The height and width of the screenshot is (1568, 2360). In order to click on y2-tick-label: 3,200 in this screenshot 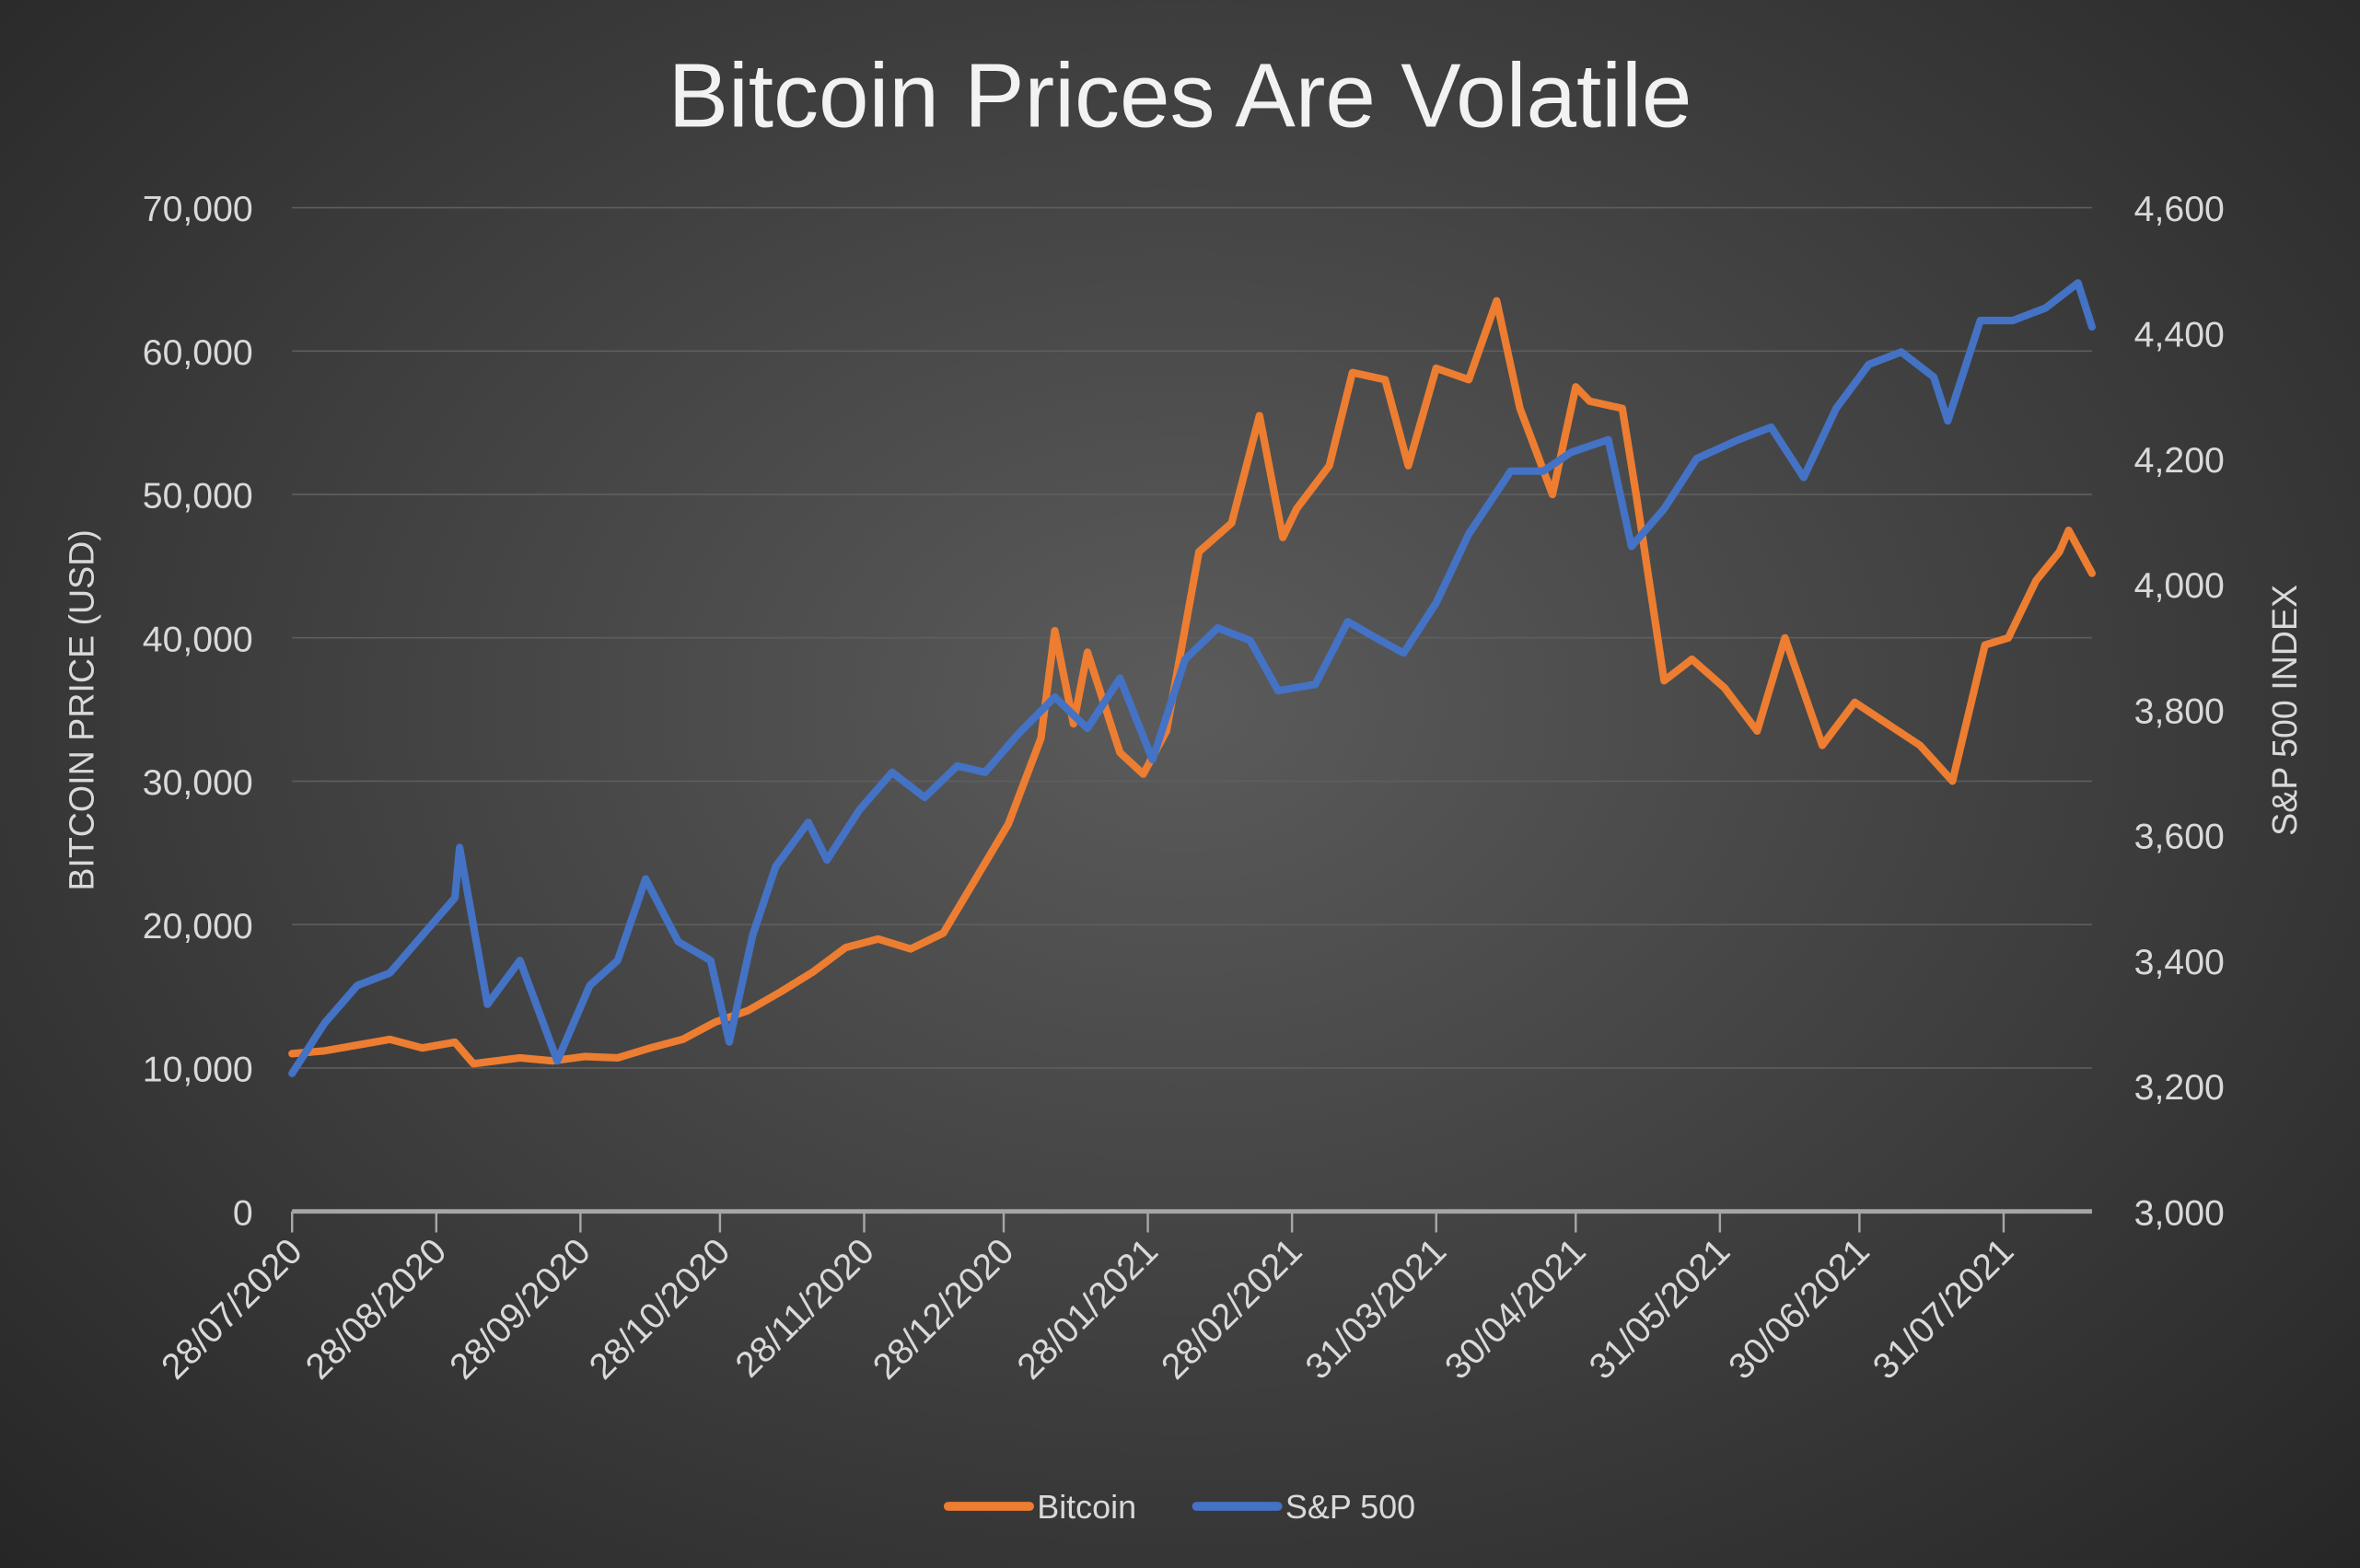, I will do `click(2179, 1087)`.